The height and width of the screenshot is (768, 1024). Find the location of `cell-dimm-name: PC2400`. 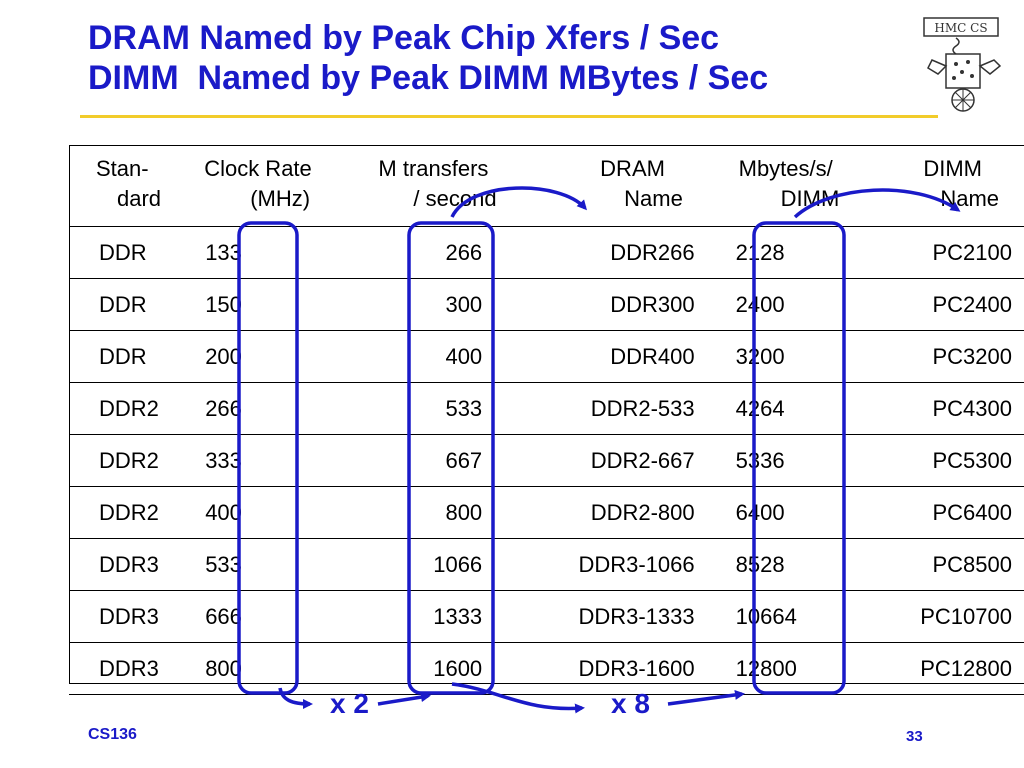

cell-dimm-name: PC2400 is located at coordinates (935, 304).